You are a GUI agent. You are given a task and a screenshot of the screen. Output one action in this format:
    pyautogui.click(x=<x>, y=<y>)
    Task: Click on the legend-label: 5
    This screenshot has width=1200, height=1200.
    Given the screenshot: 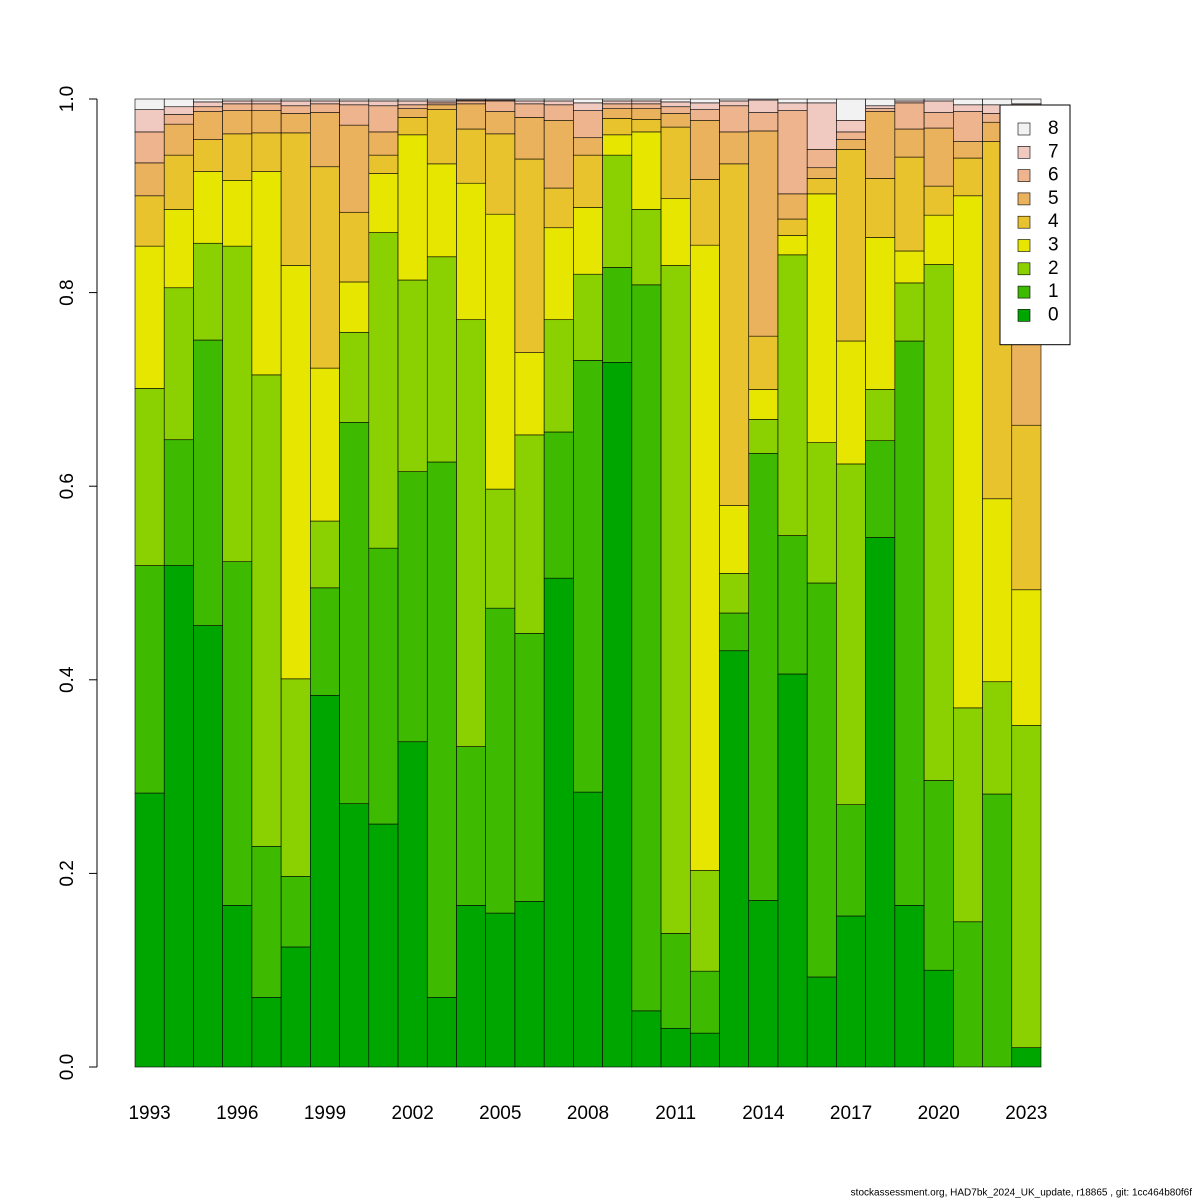 What is the action you would take?
    pyautogui.click(x=1053, y=198)
    